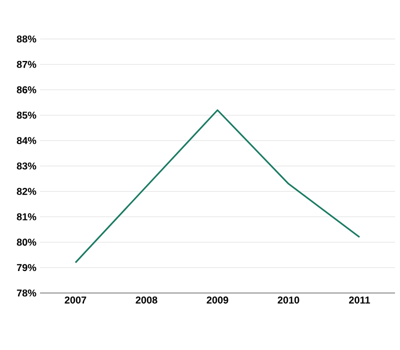 Image resolution: width=400 pixels, height=350 pixels. Describe the element at coordinates (26, 140) in the screenshot. I see `y-tick-label: 84%` at that location.